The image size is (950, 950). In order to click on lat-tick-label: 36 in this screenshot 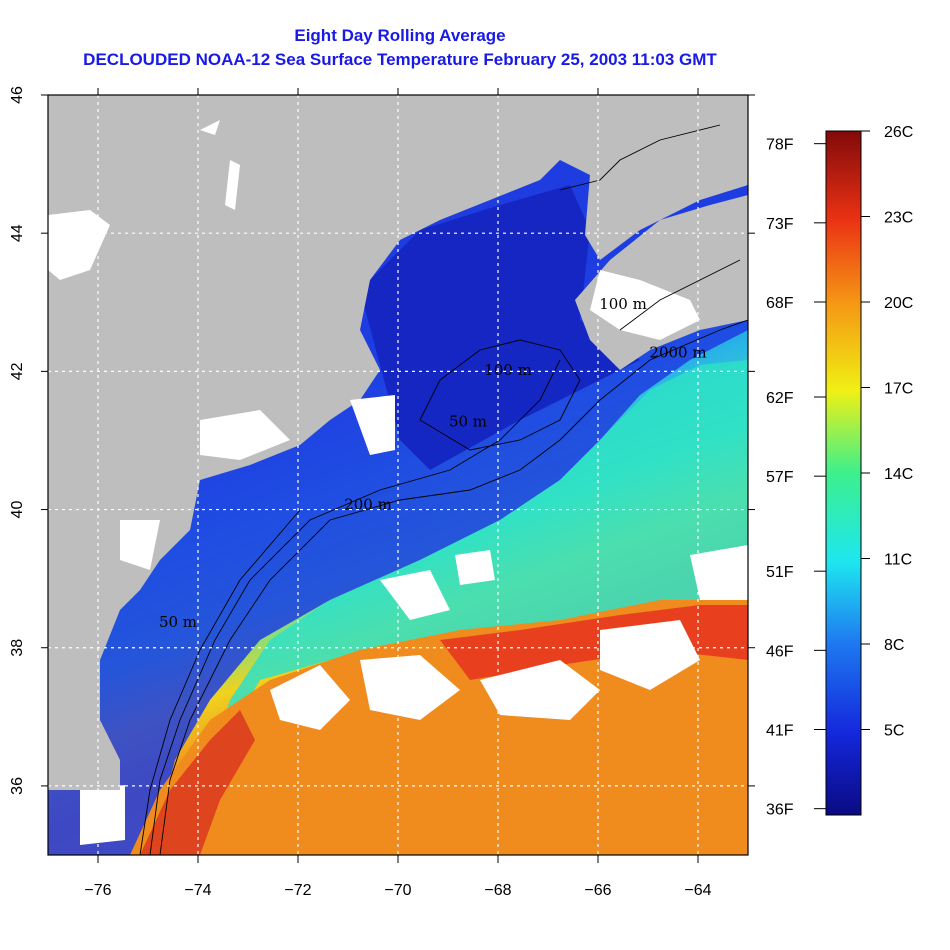, I will do `click(17, 786)`.